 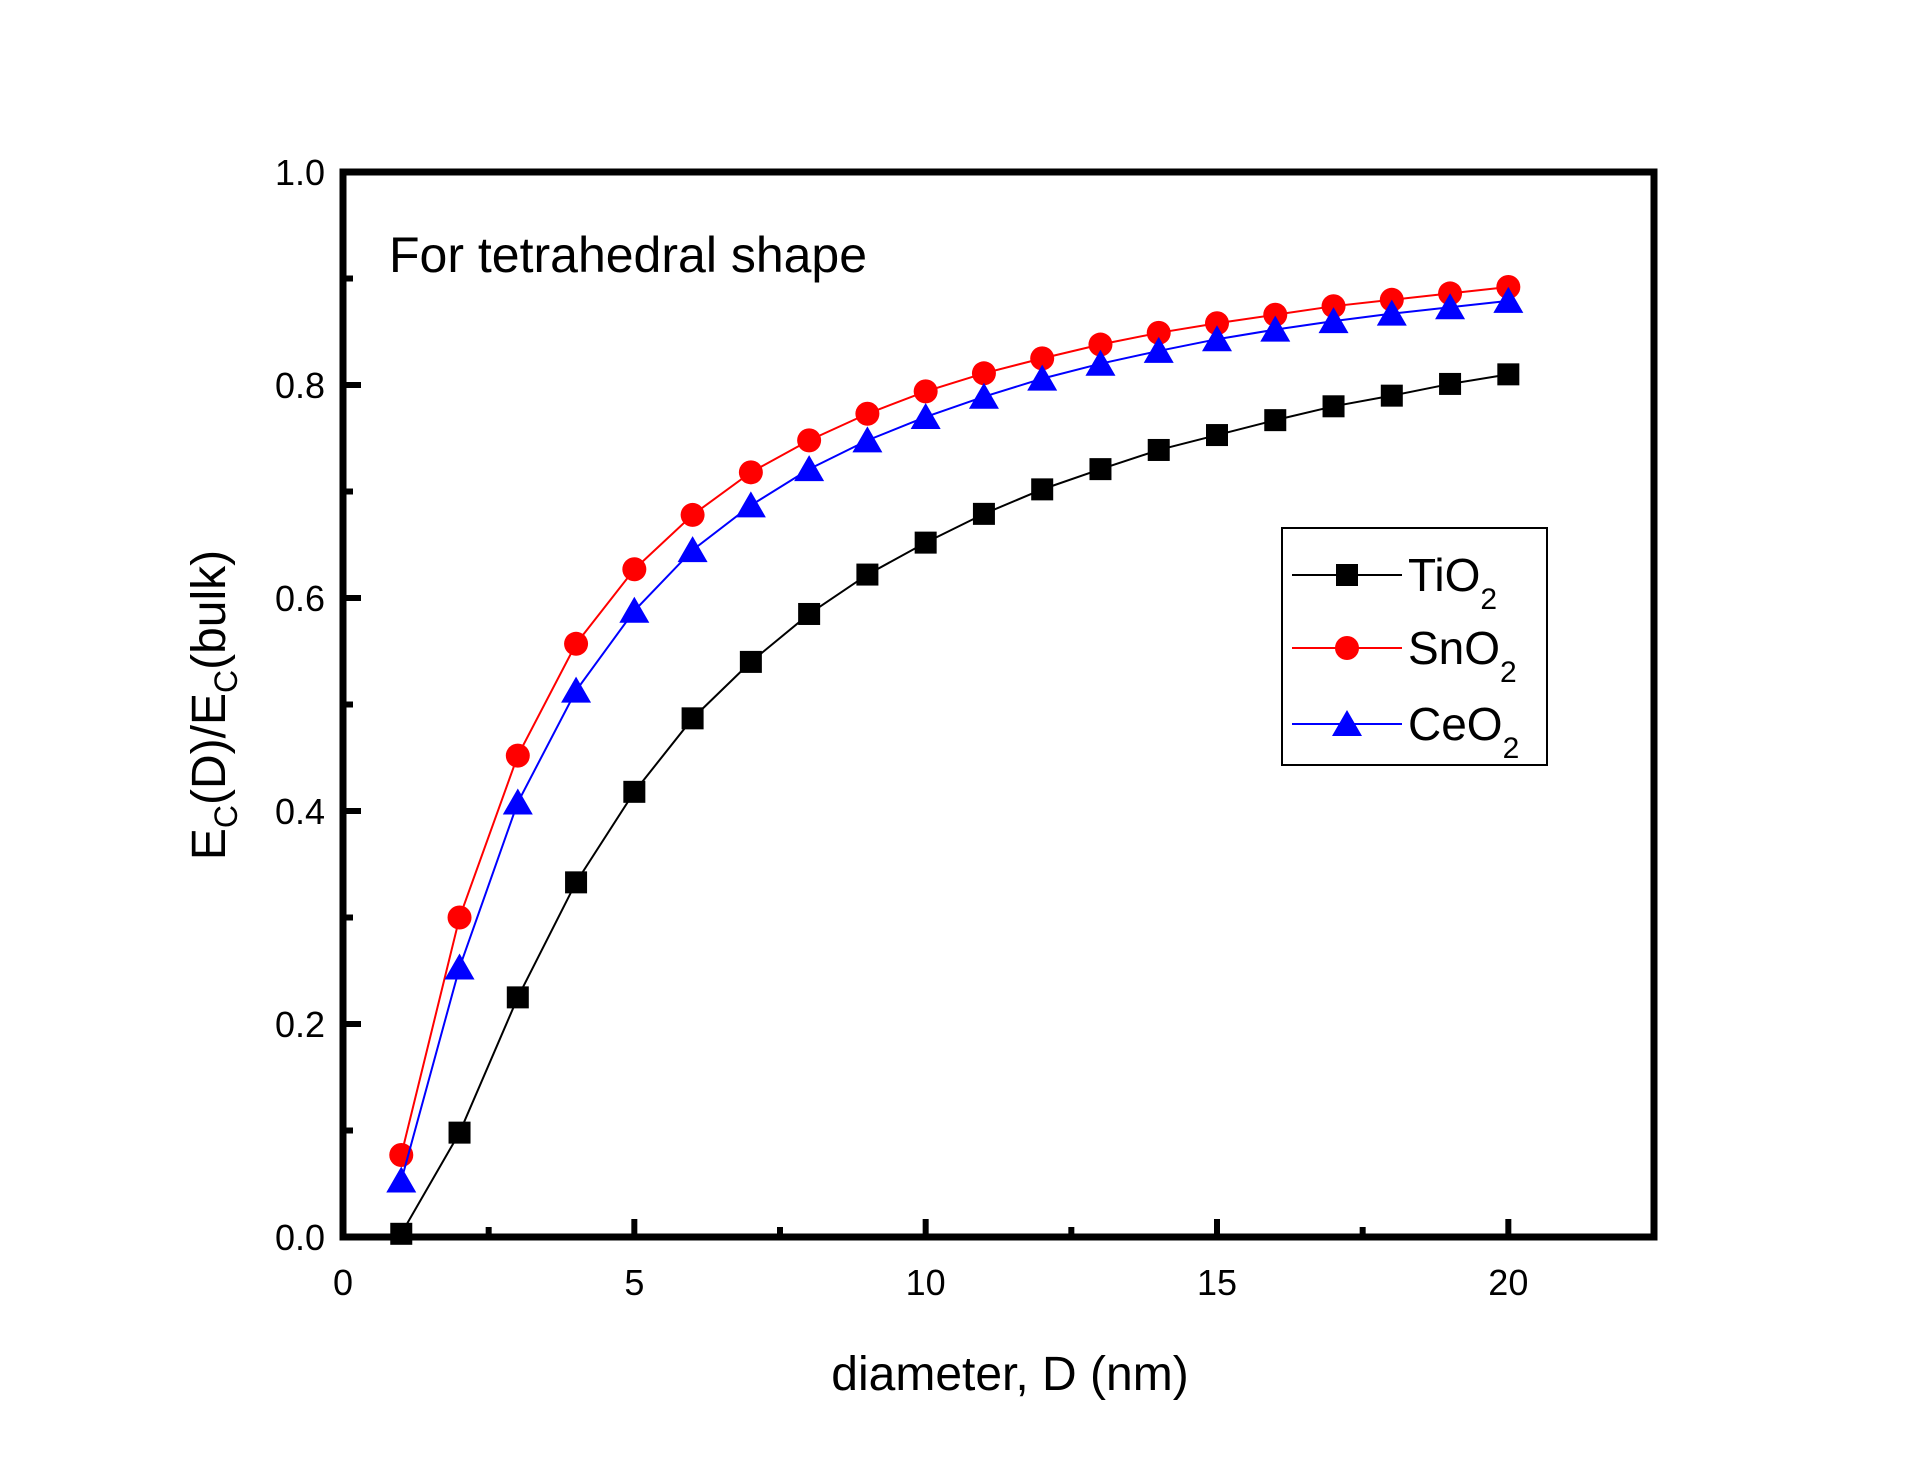 What do you see at coordinates (1009, 1374) in the screenshot?
I see `x-axis-title: diameter, D (nm)` at bounding box center [1009, 1374].